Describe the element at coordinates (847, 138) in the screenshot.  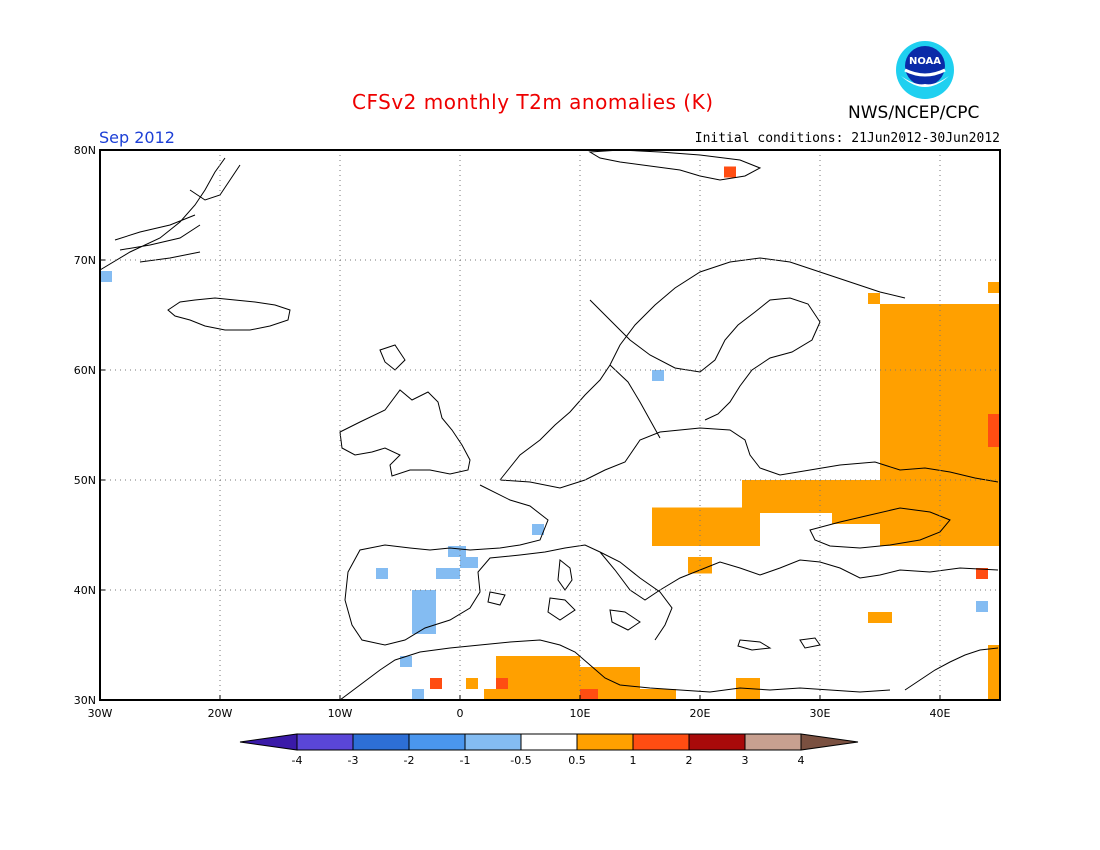
I see `initial-conditions: Initial conditions: 21Jun2012-30Jun2012` at that location.